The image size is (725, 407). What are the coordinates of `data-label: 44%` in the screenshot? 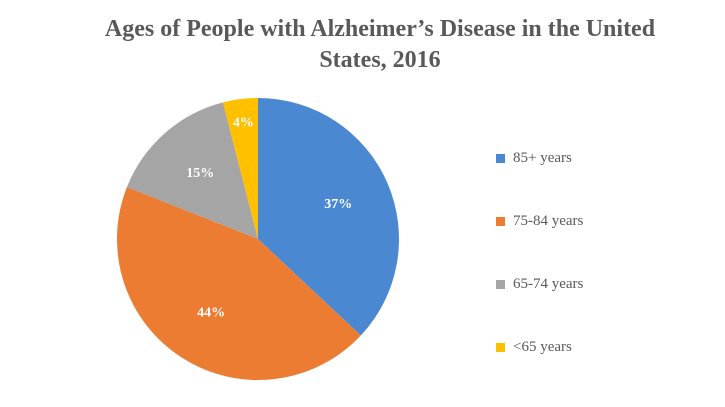 It's located at (211, 312).